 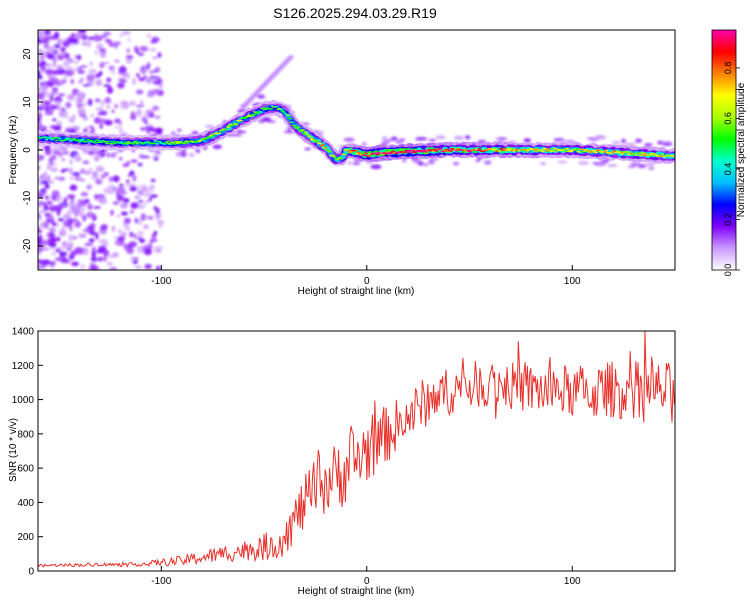 What do you see at coordinates (572, 581) in the screenshot?
I see `snr-x-tick-label: 100` at bounding box center [572, 581].